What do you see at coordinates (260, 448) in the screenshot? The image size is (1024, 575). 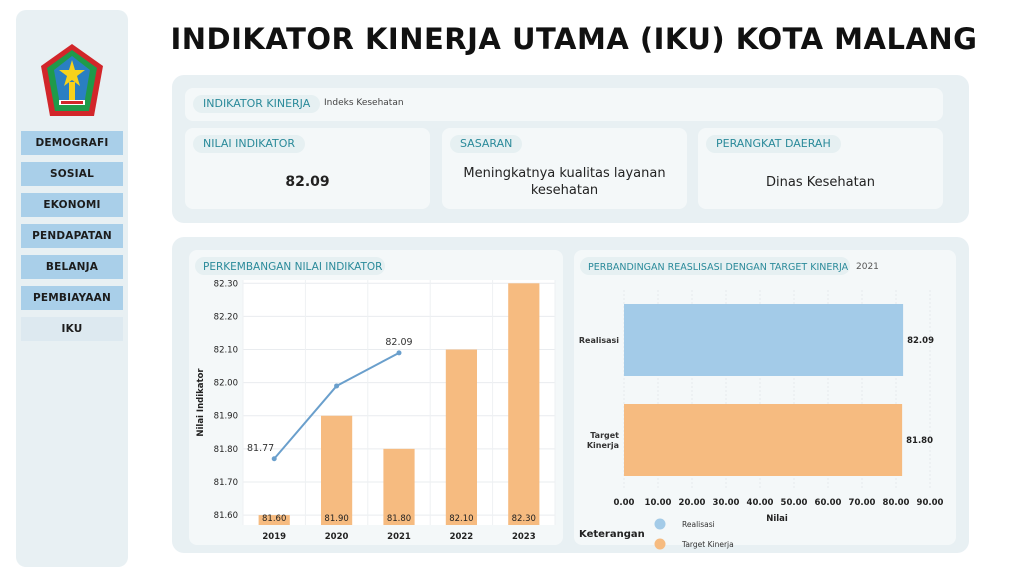 I see `line-data-label: 81.77` at bounding box center [260, 448].